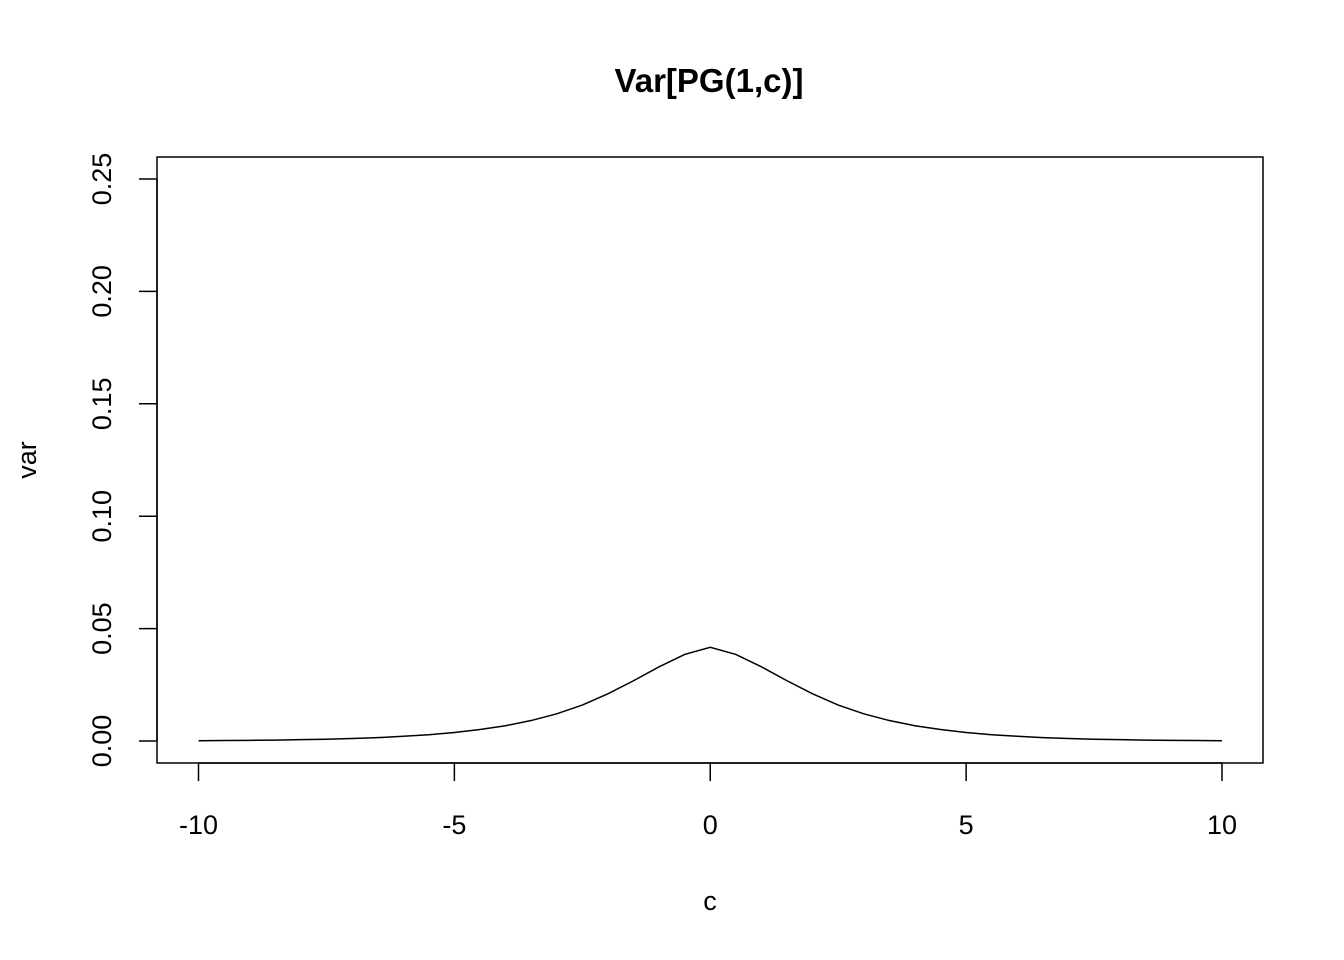 Image resolution: width=1344 pixels, height=960 pixels. Describe the element at coordinates (102, 291) in the screenshot. I see `y-tick-label: 0.20` at that location.